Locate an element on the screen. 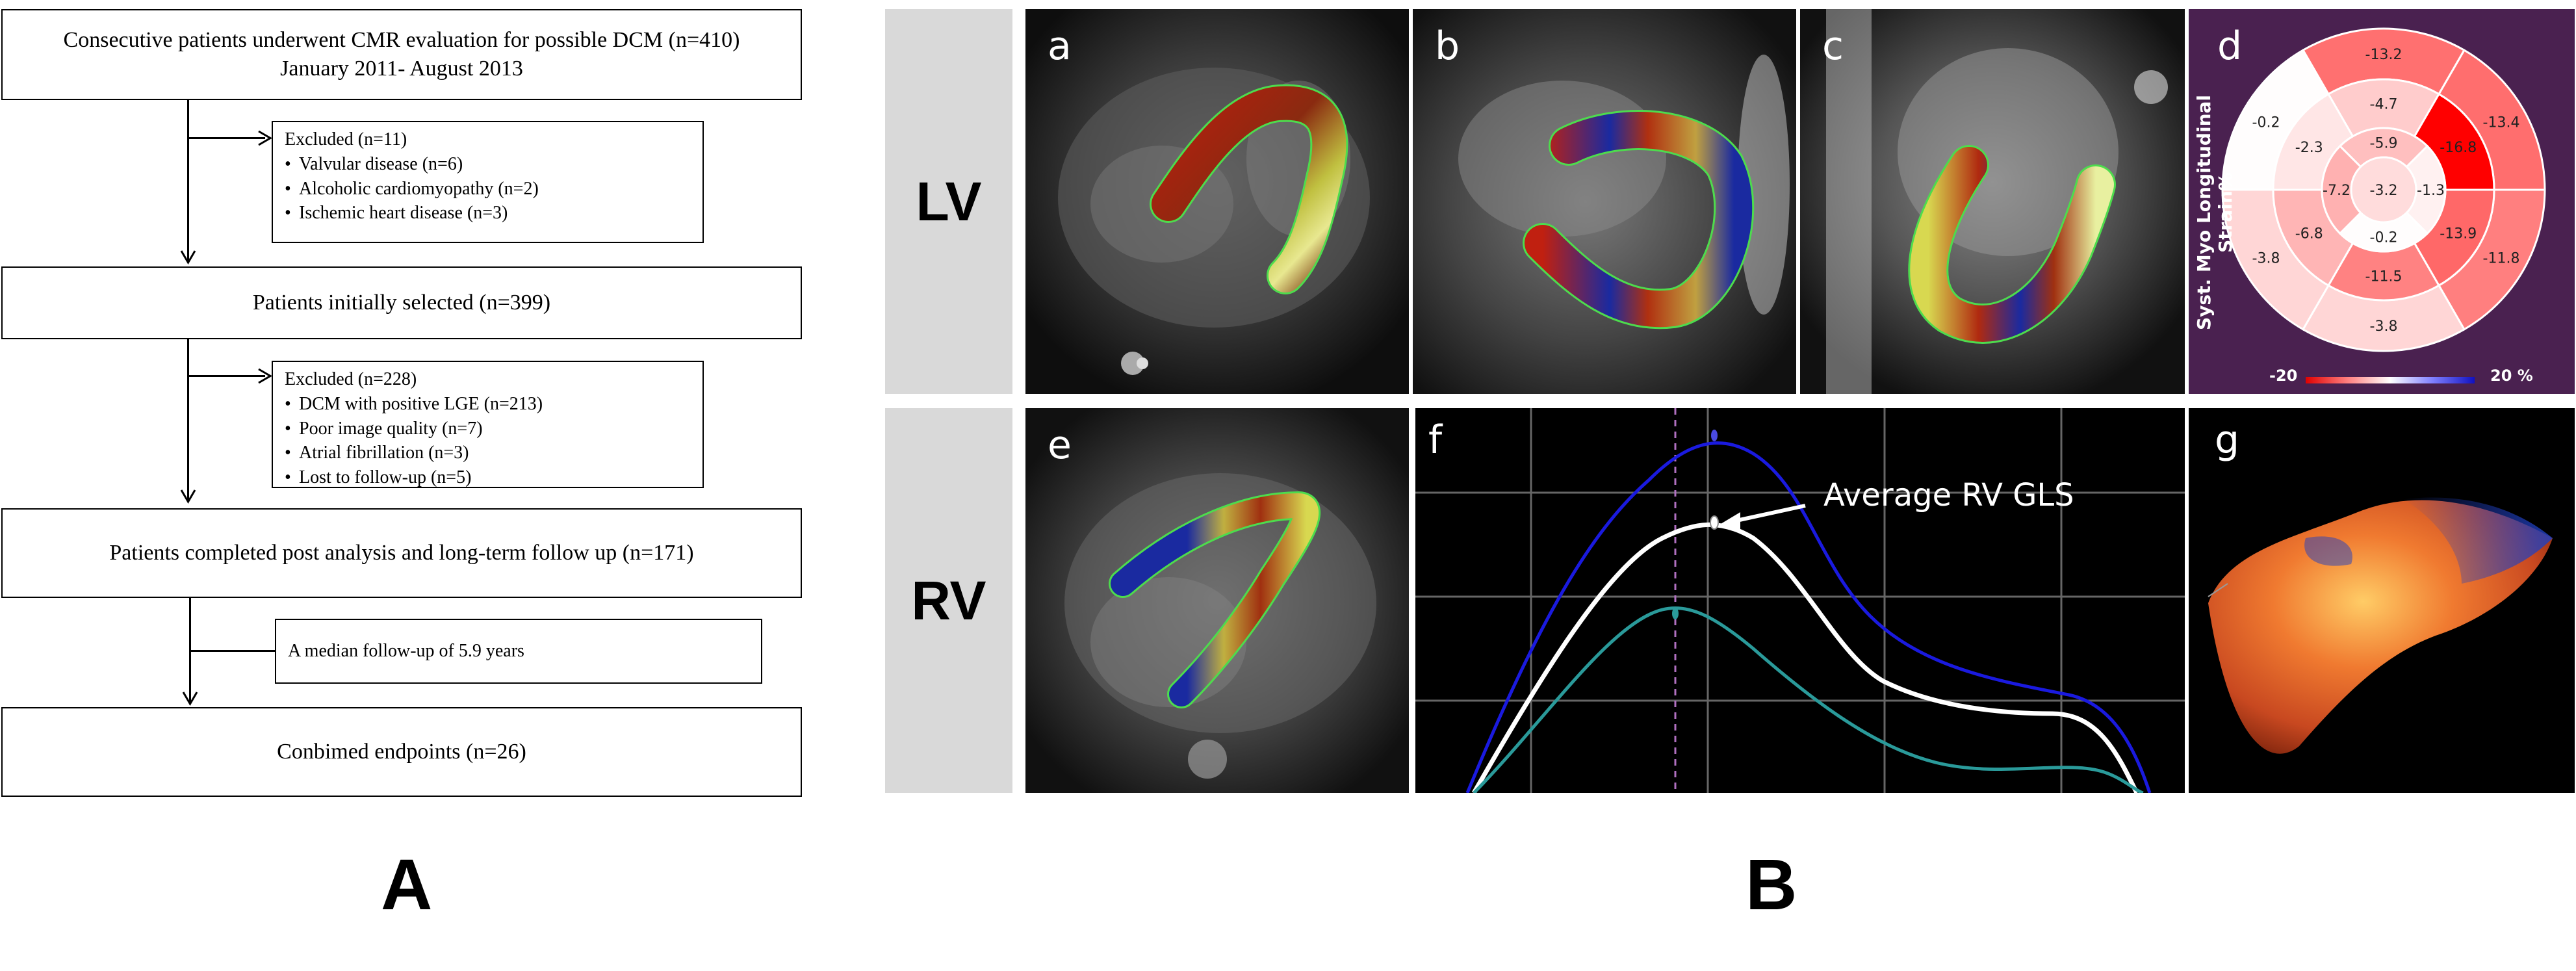  endpoints-box: Conbimed endpoints (n=26) is located at coordinates (401, 752).